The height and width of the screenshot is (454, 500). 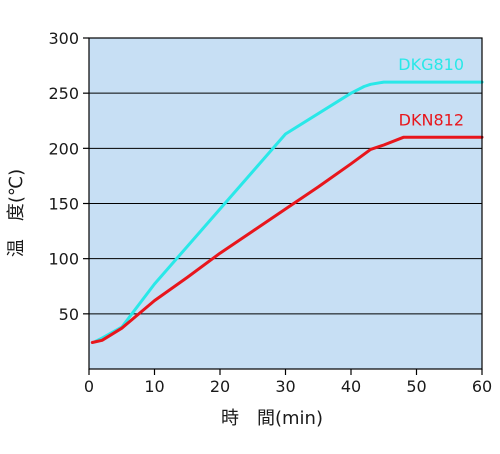 What do you see at coordinates (69, 314) in the screenshot?
I see `y-tick-label: 50` at bounding box center [69, 314].